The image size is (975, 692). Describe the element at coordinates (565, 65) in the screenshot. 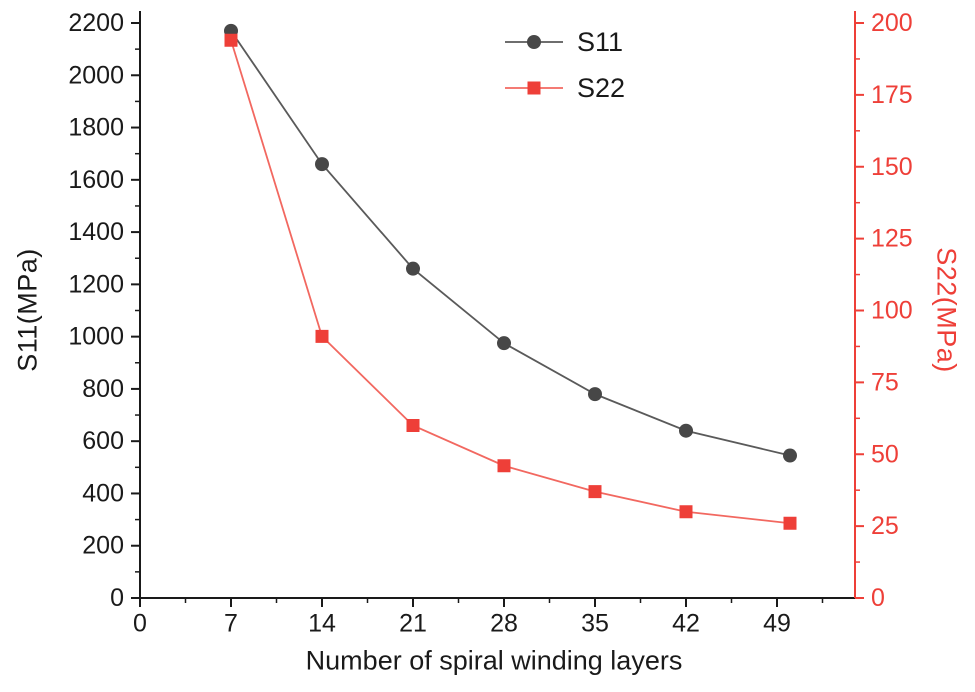

I see `legend: S11 S22` at that location.